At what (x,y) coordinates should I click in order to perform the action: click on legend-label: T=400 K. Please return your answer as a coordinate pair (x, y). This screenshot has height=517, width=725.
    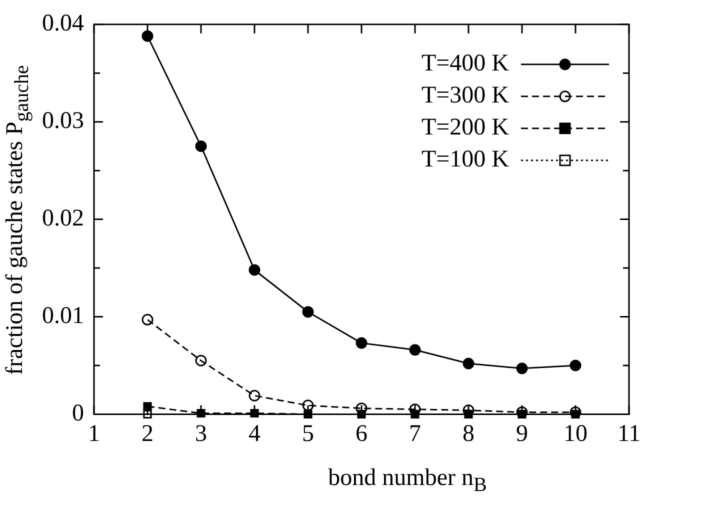
    Looking at the image, I should click on (465, 63).